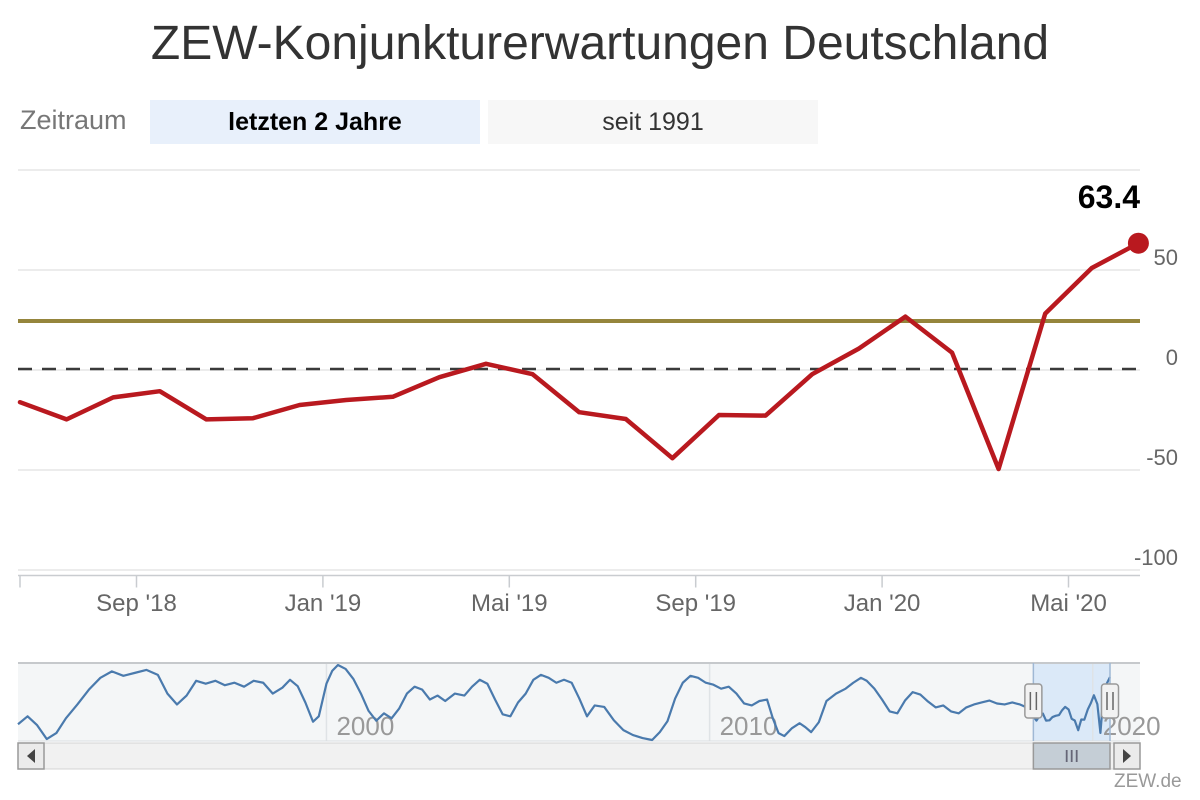 The width and height of the screenshot is (1200, 800). I want to click on range-button-since-1991: seit 1991, so click(653, 122).